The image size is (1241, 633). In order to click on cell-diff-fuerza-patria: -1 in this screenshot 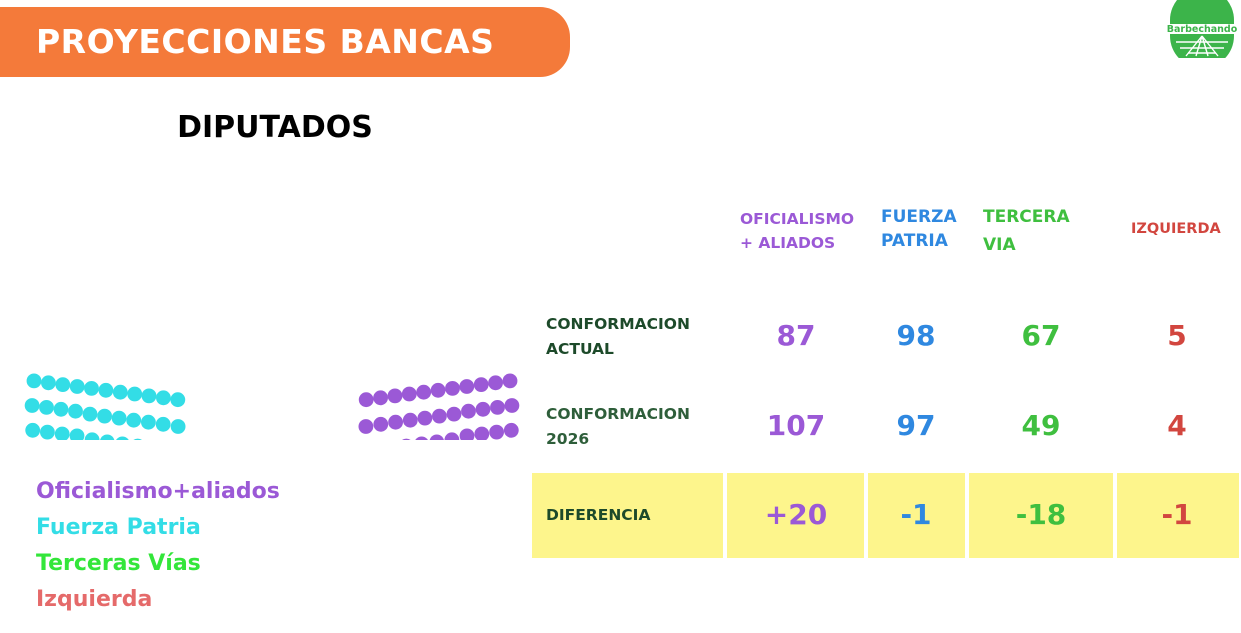, I will do `click(916, 514)`.